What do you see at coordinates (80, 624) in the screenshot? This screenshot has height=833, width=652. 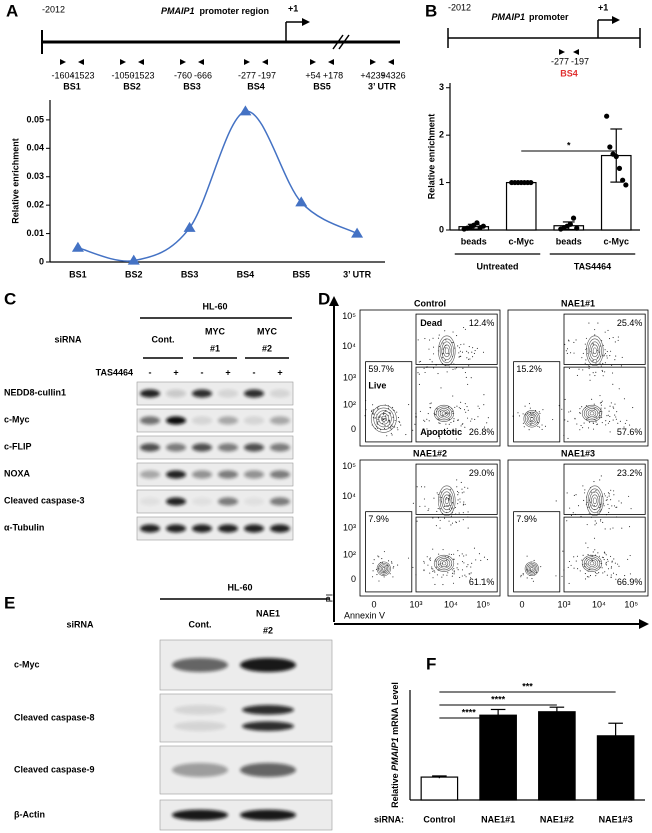 I see `sirna-label: siRNA` at bounding box center [80, 624].